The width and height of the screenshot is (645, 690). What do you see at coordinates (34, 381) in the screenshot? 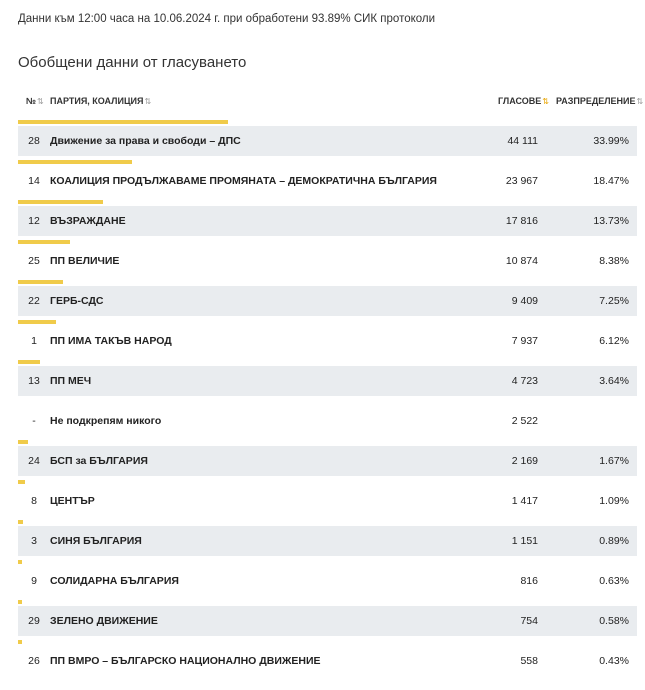
I see `party-number: 13` at bounding box center [34, 381].